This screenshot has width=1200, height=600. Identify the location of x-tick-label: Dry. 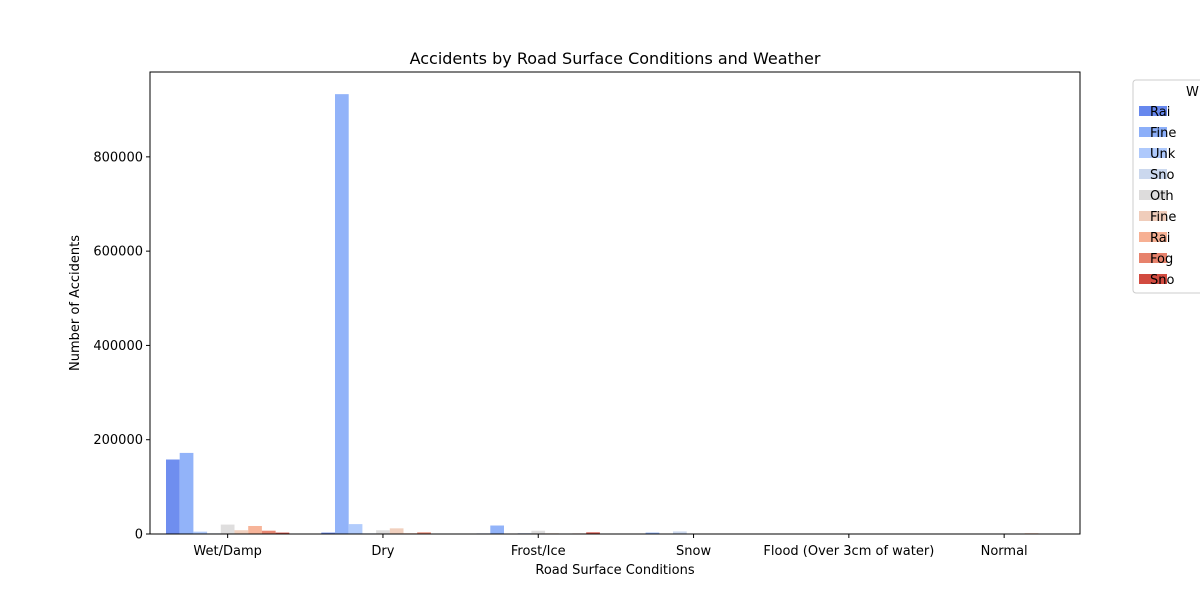
(382, 551).